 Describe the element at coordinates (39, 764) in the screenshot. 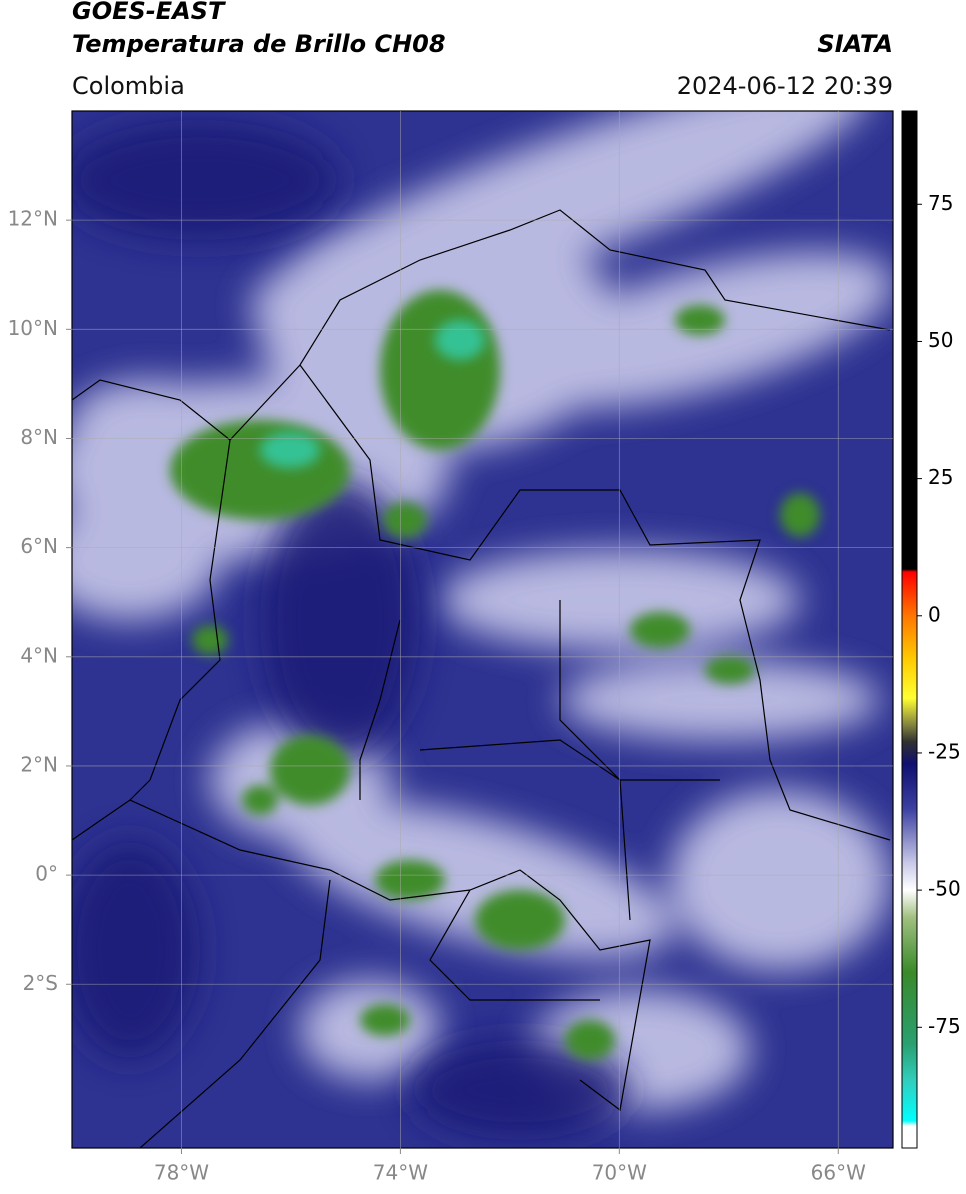

I see `y-tick-label: 2°N` at that location.